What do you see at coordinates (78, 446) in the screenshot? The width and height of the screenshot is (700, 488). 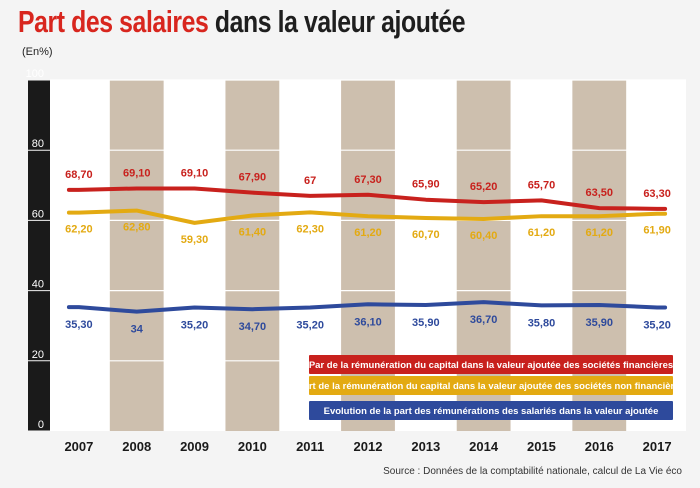 I see `x-tick-label: 2007` at bounding box center [78, 446].